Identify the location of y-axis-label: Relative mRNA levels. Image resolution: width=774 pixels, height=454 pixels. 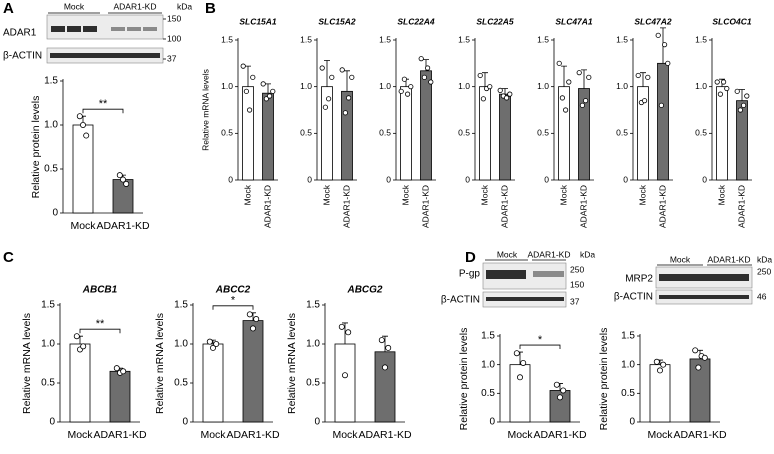
(160, 363).